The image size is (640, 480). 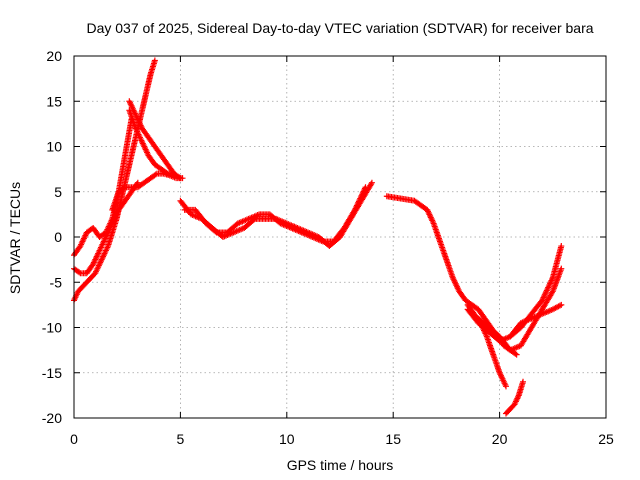 What do you see at coordinates (606, 439) in the screenshot?
I see `x-tick-label: 25` at bounding box center [606, 439].